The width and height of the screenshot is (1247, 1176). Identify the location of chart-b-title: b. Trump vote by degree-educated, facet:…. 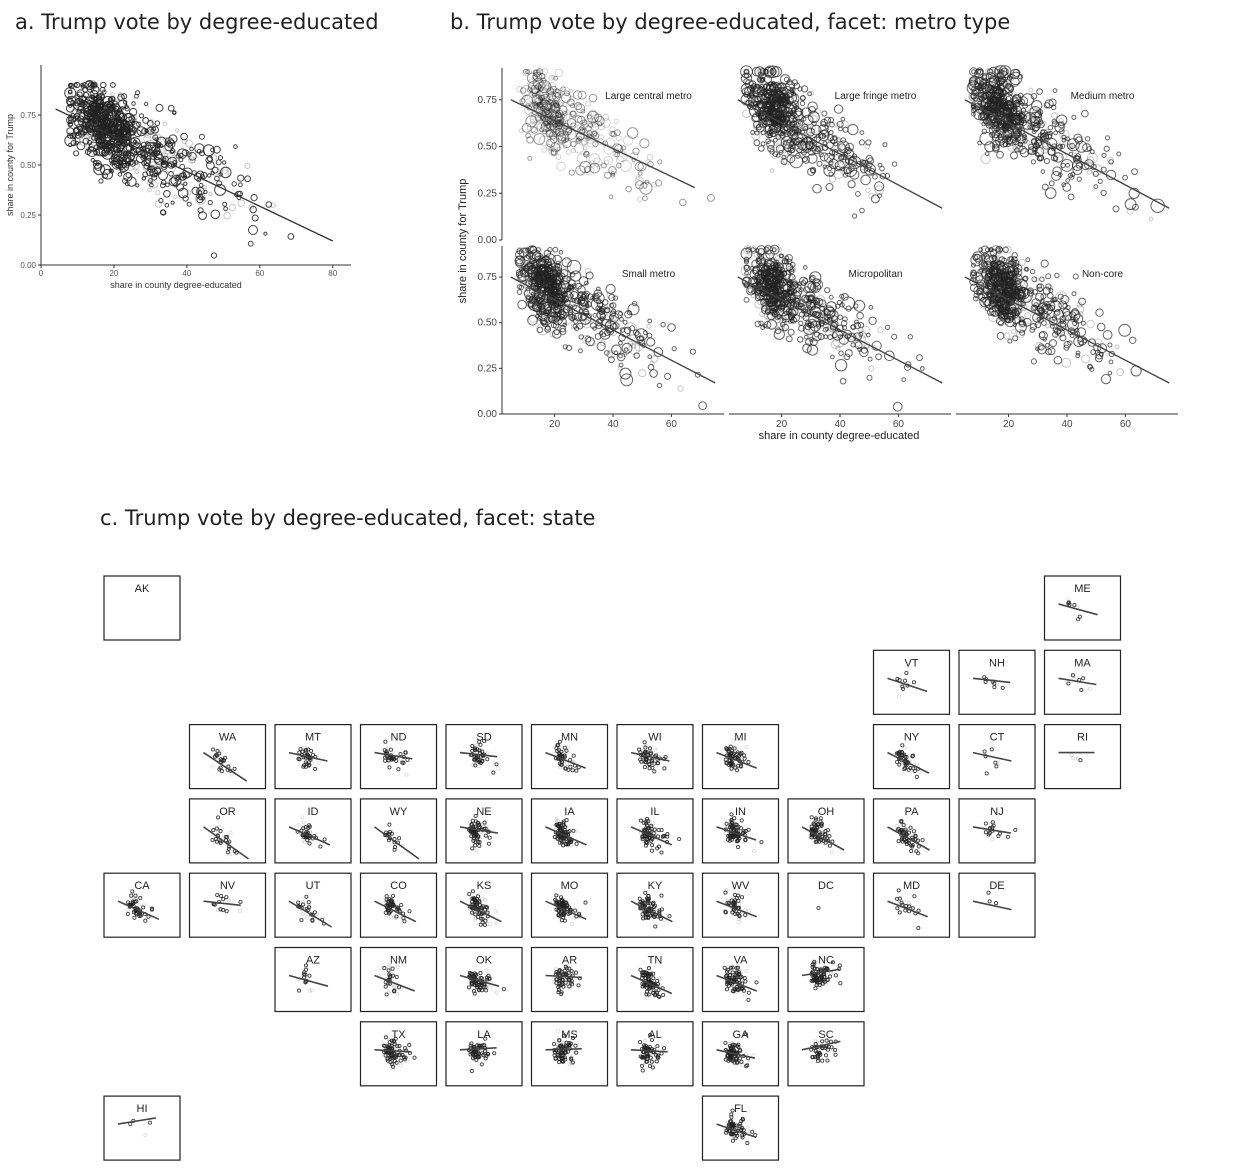
(730, 22).